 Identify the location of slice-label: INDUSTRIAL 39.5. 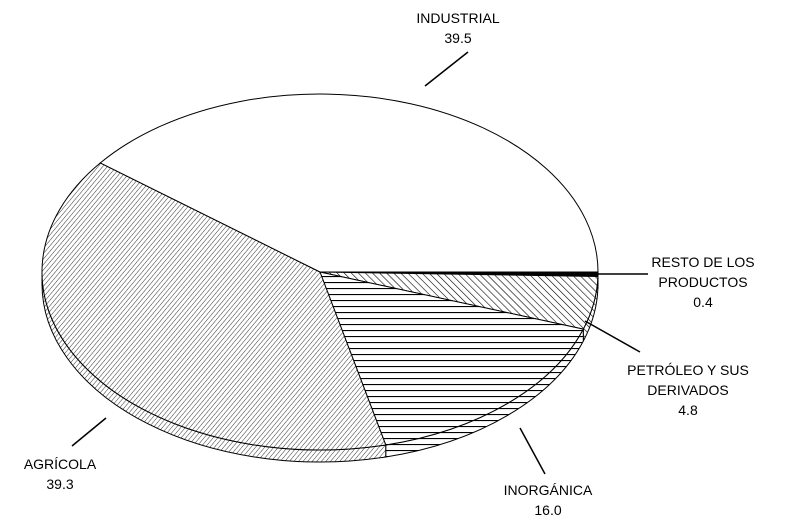
(458, 28).